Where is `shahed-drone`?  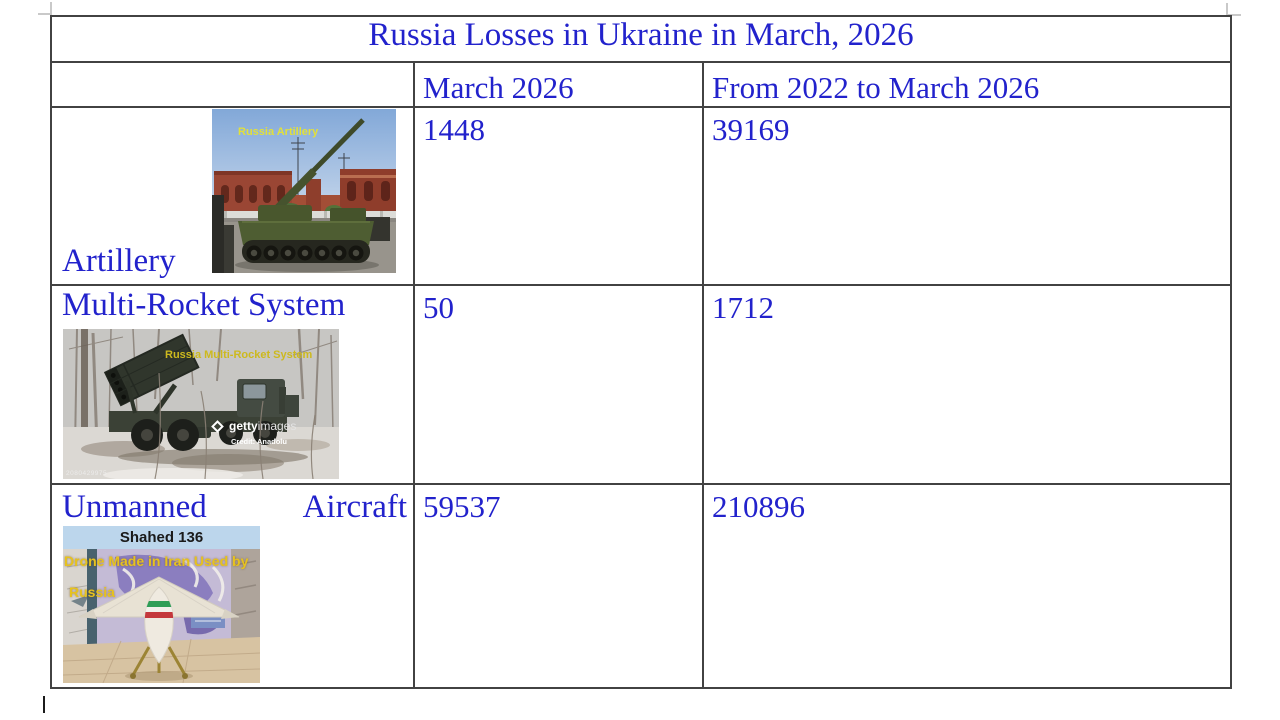
shahed-drone is located at coordinates (159, 628).